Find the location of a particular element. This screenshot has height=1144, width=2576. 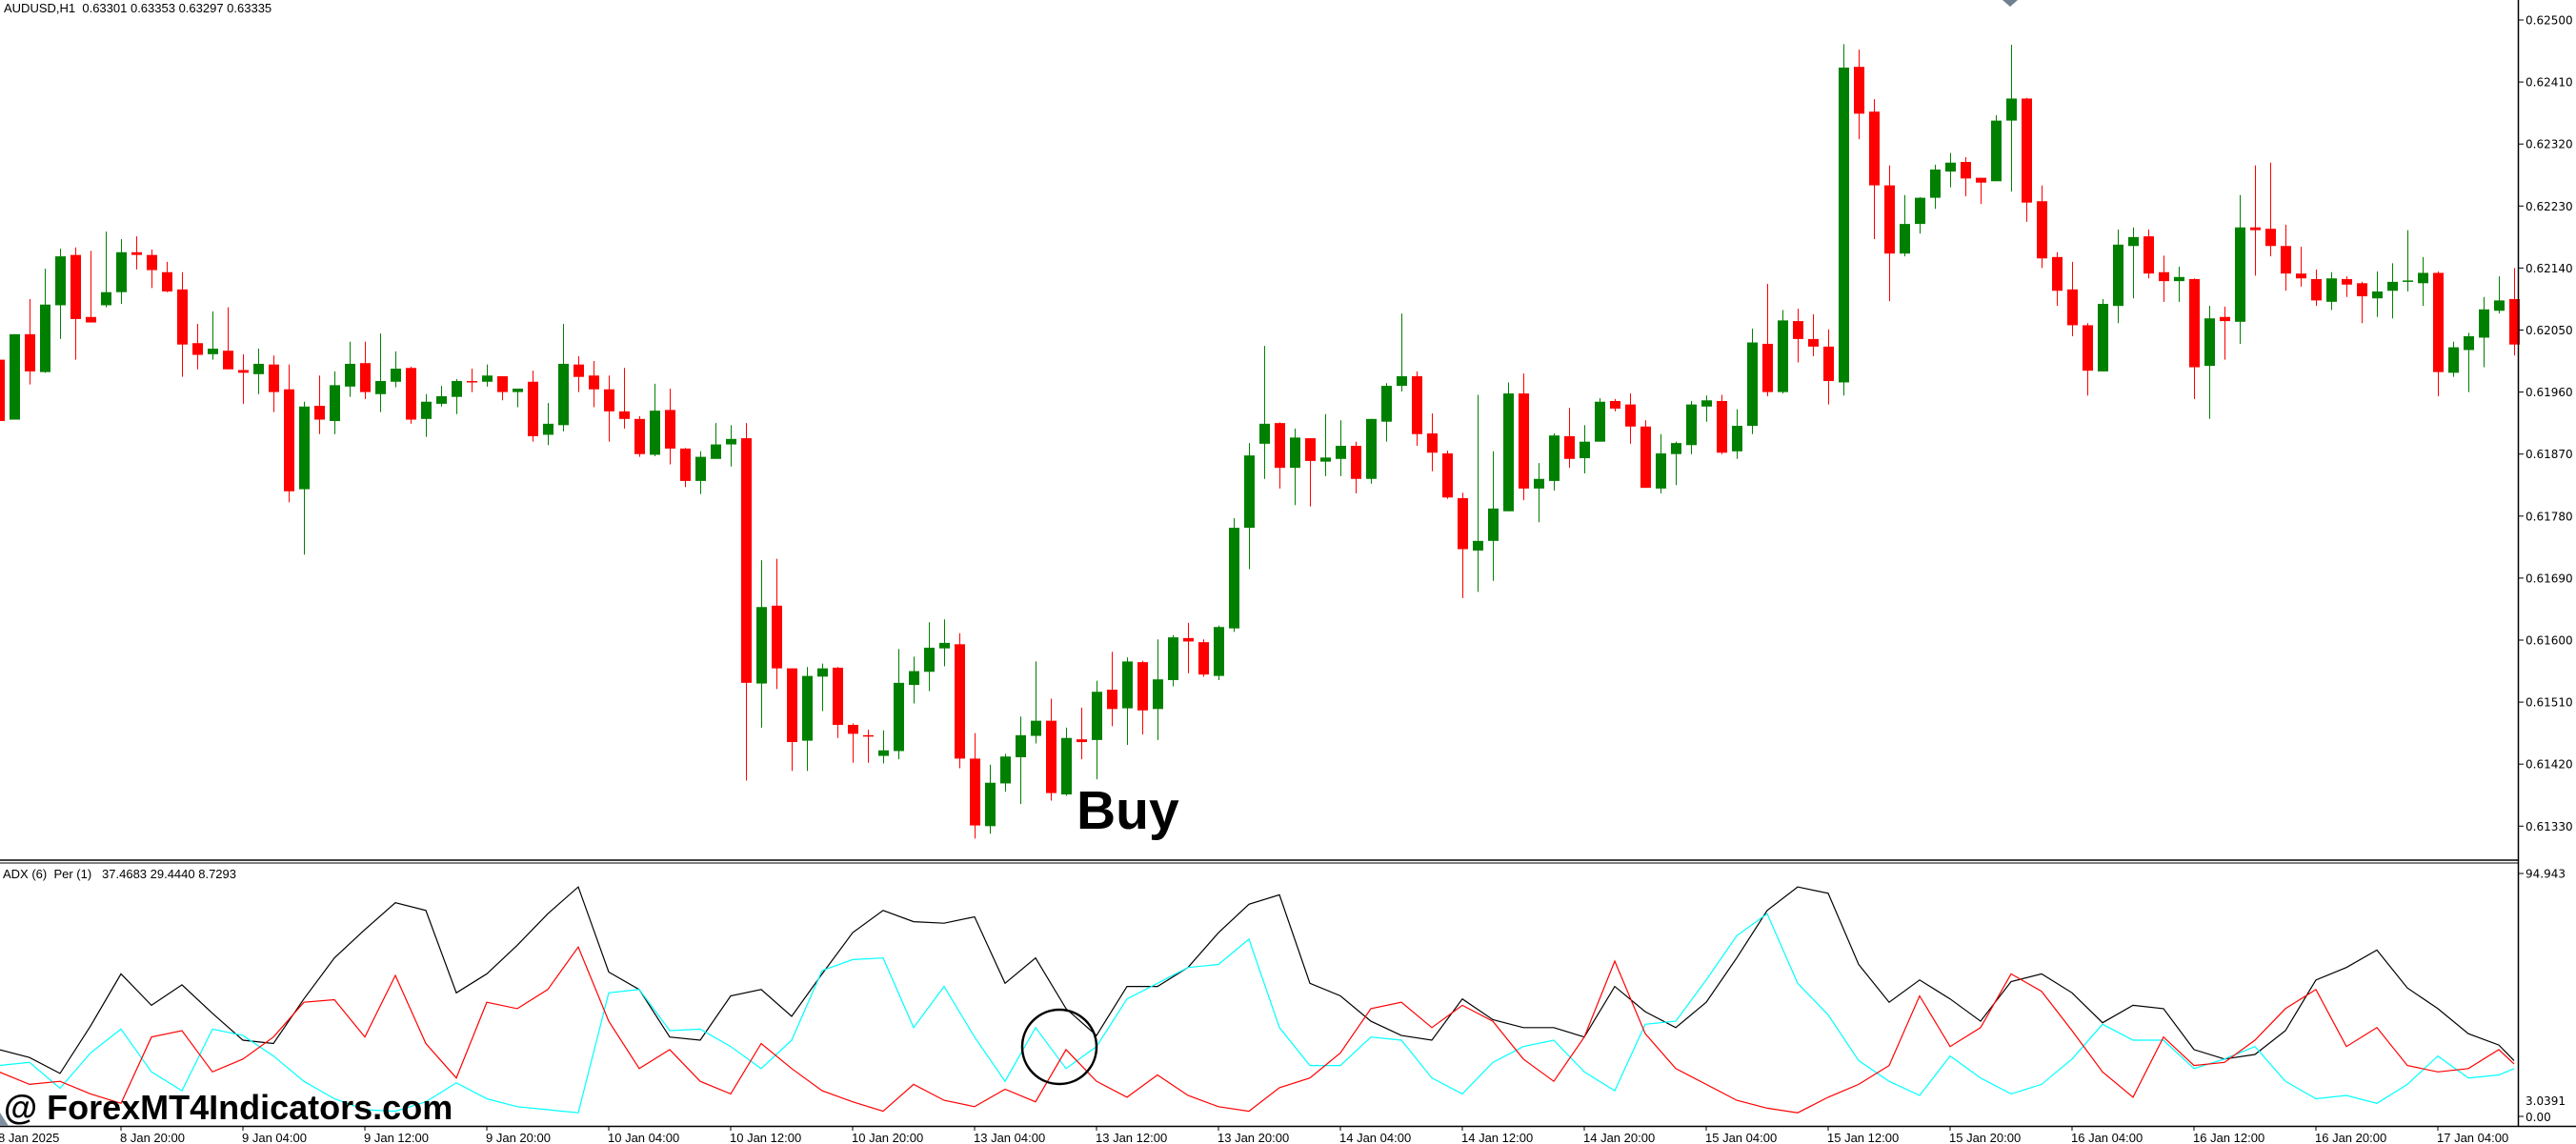

signal-circle-annotation is located at coordinates (1059, 1047).